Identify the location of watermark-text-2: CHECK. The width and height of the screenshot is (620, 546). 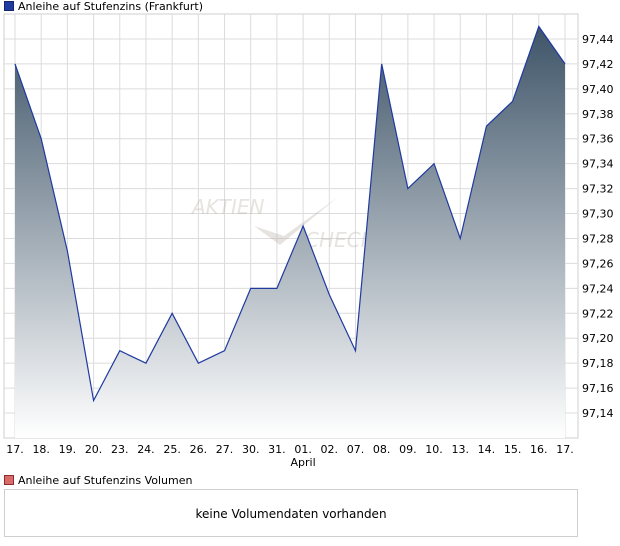
(340, 240).